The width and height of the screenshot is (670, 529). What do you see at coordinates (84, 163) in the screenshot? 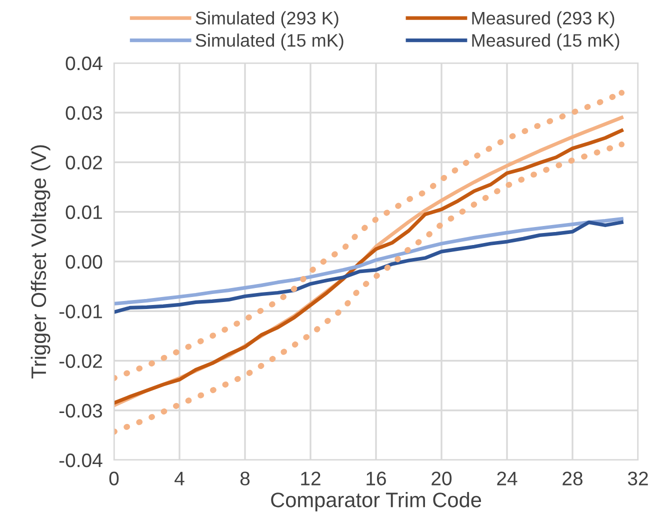
I see `y-tick-label: 0.02` at bounding box center [84, 163].